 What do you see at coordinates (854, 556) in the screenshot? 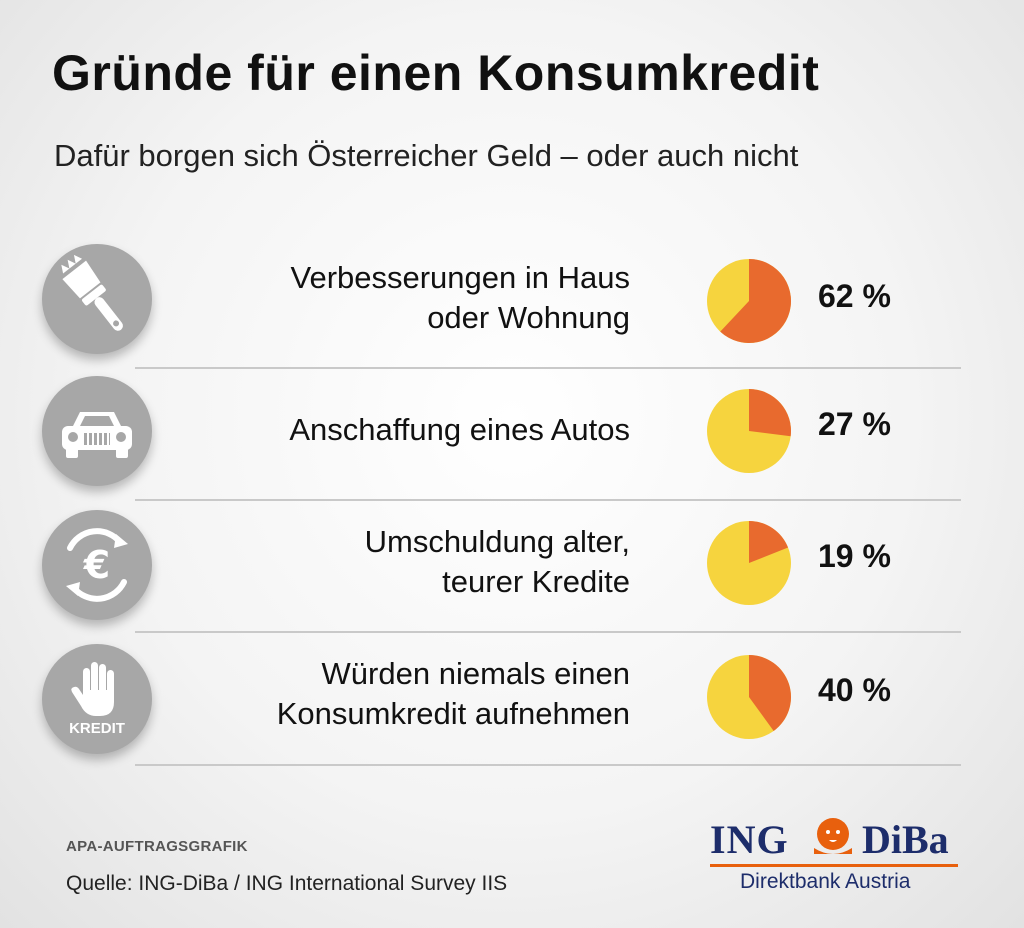
I see `percent-label: 19 %` at bounding box center [854, 556].